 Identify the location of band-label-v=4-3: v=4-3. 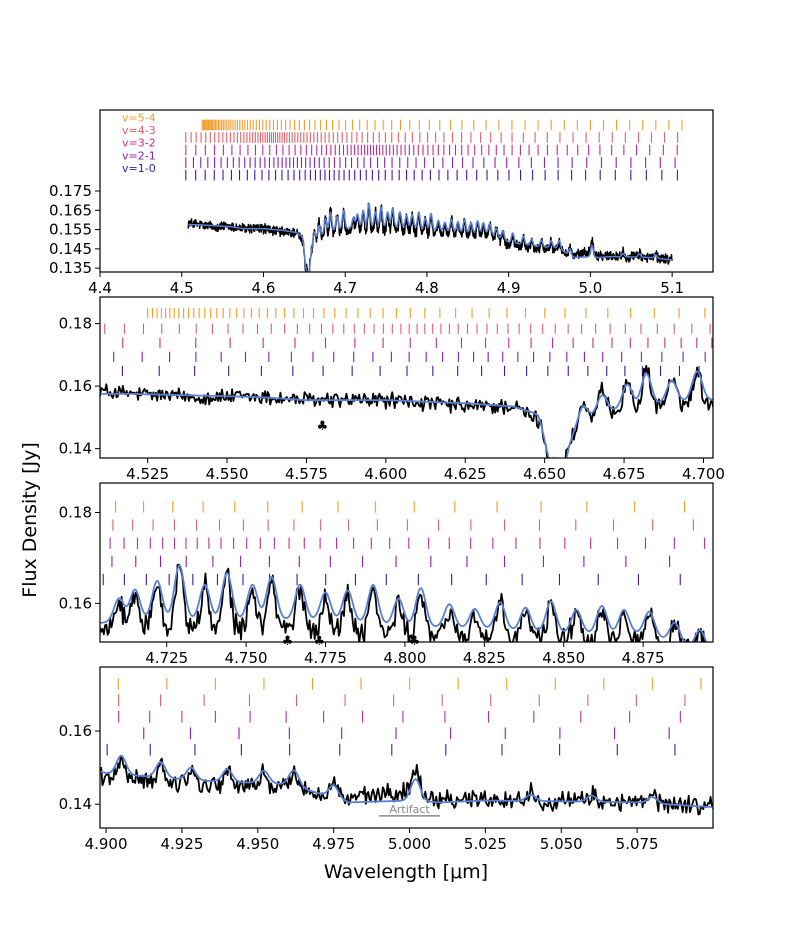
(139, 130).